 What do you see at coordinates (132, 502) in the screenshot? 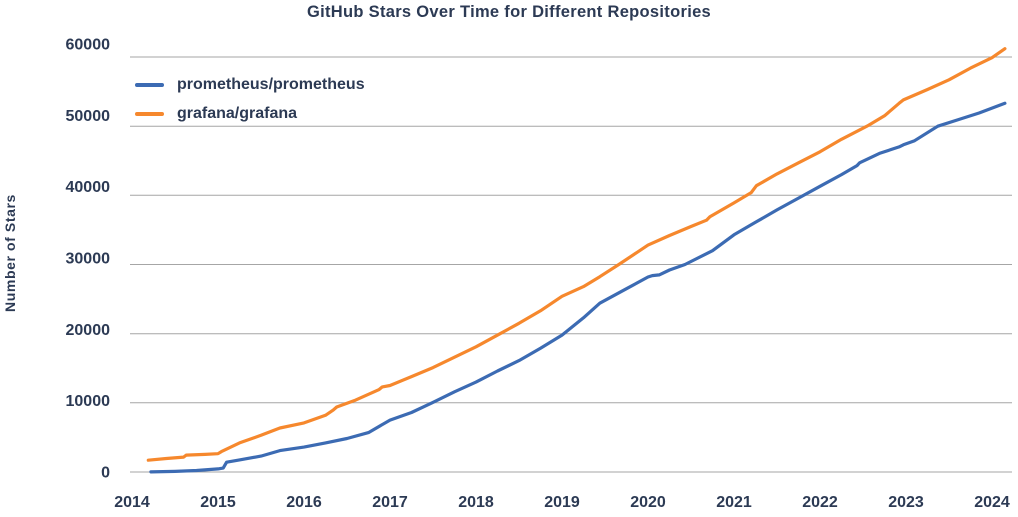
I see `x-tick-2014: 2014` at bounding box center [132, 502].